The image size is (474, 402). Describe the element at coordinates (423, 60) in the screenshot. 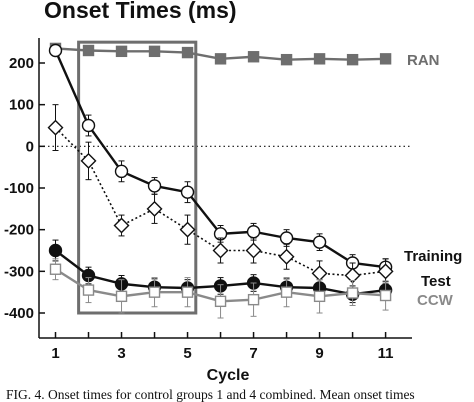

I see `series-label-ran: RAN` at that location.